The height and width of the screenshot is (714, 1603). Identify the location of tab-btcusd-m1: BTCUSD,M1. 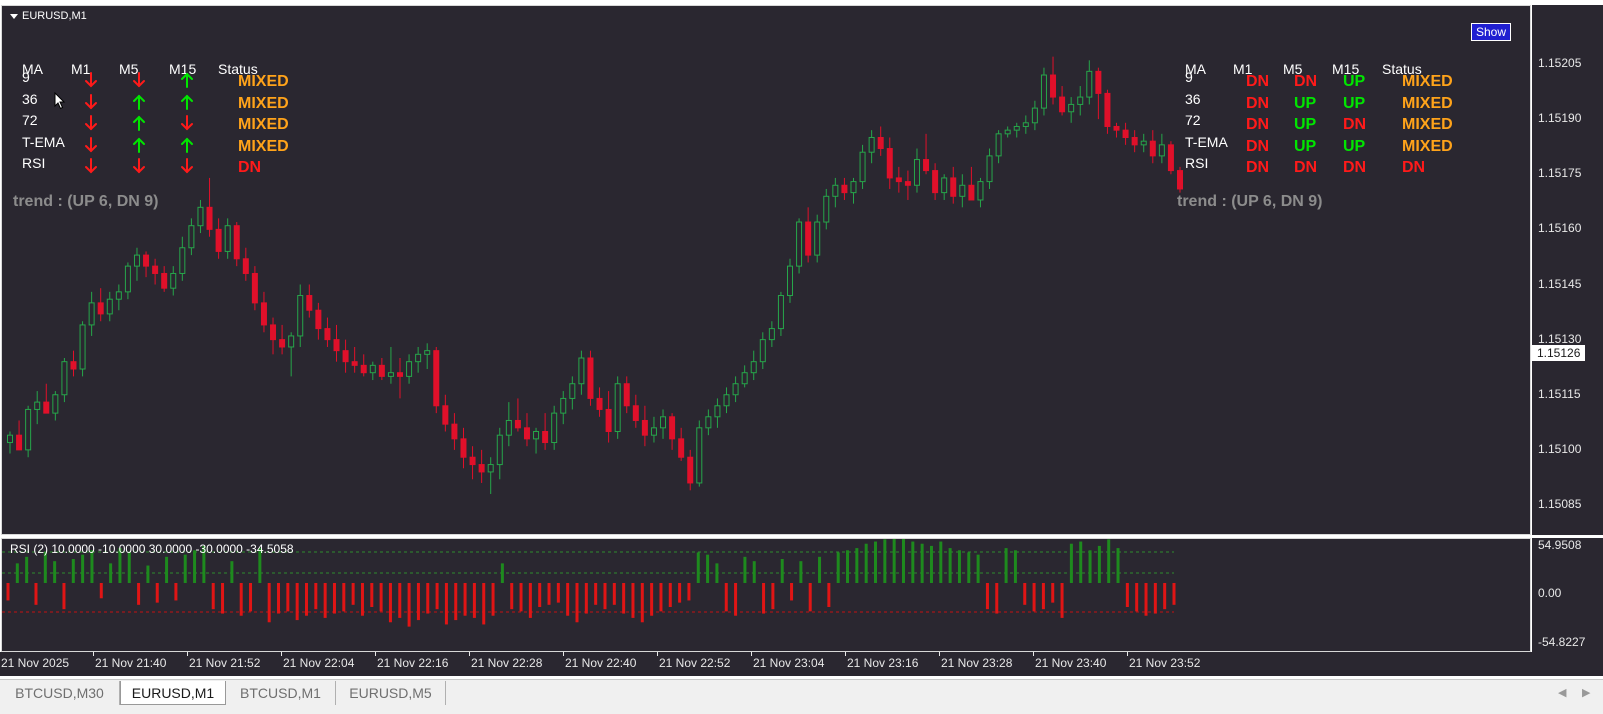
(281, 693).